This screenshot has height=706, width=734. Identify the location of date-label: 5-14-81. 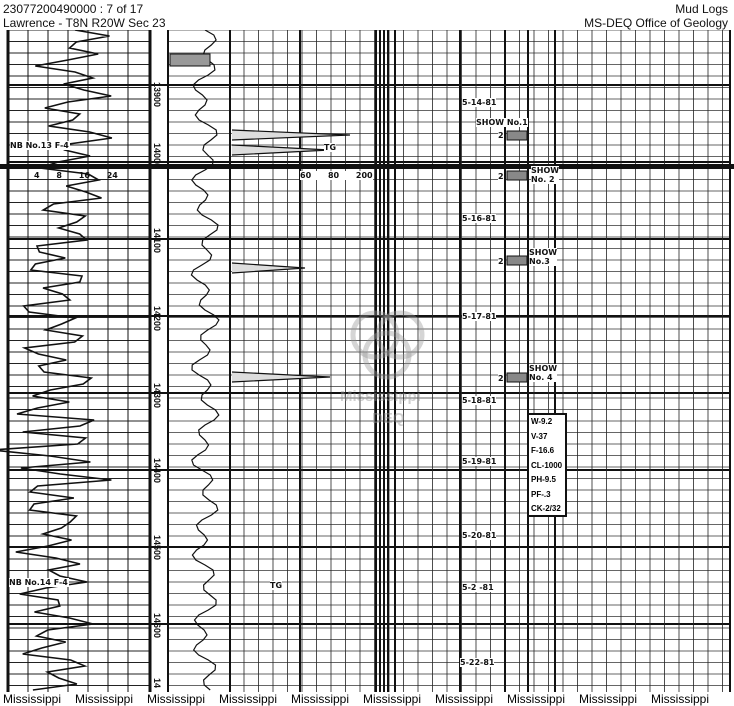
(479, 102).